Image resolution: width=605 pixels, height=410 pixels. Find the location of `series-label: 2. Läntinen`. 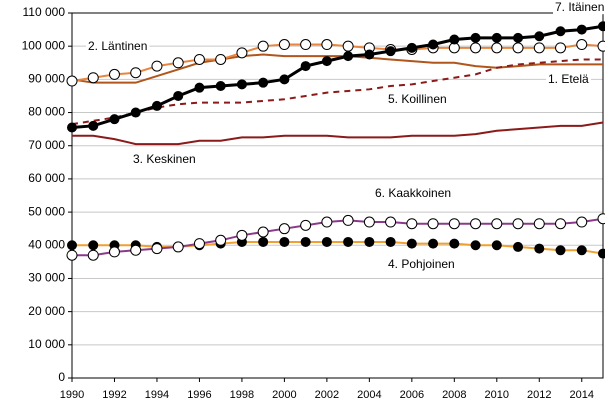

series-label: 2. Läntinen is located at coordinates (117, 46).